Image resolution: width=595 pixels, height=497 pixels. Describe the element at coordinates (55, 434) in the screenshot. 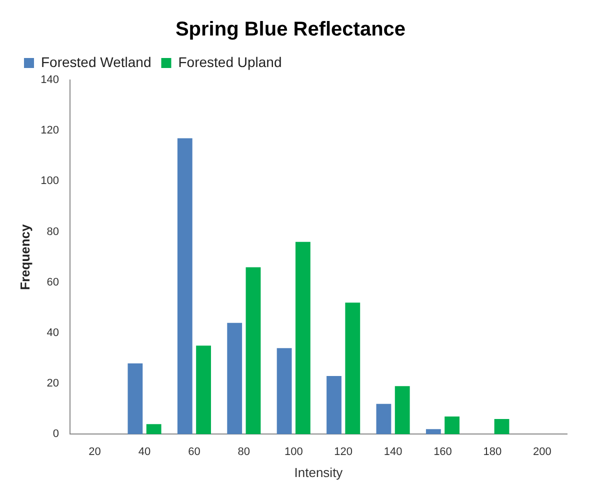

I see `y-tick-label: 0` at that location.